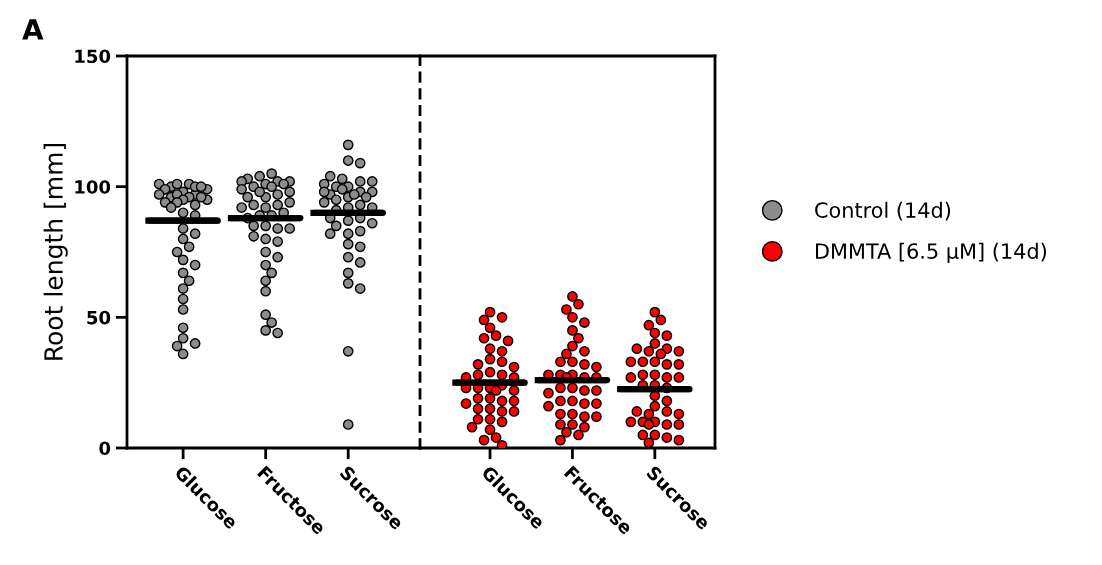 This screenshot has height=565, width=1102. What do you see at coordinates (33, 29) in the screenshot?
I see `chart-title: A` at bounding box center [33, 29].